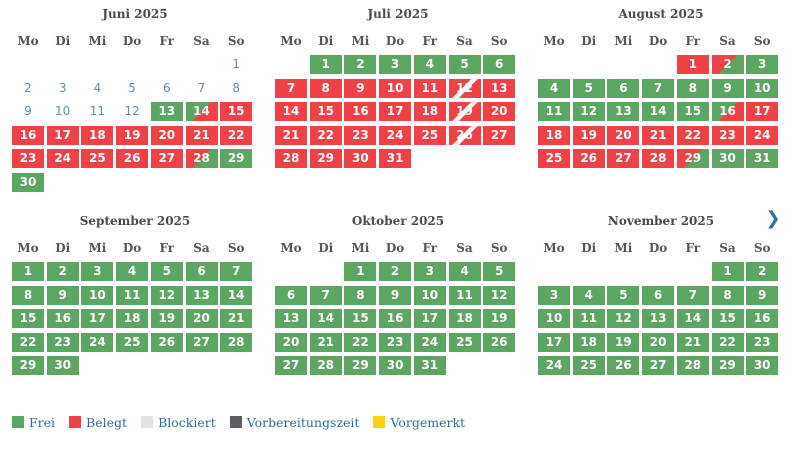  Describe the element at coordinates (773, 219) in the screenshot. I see `next-month-button: ❯` at that location.